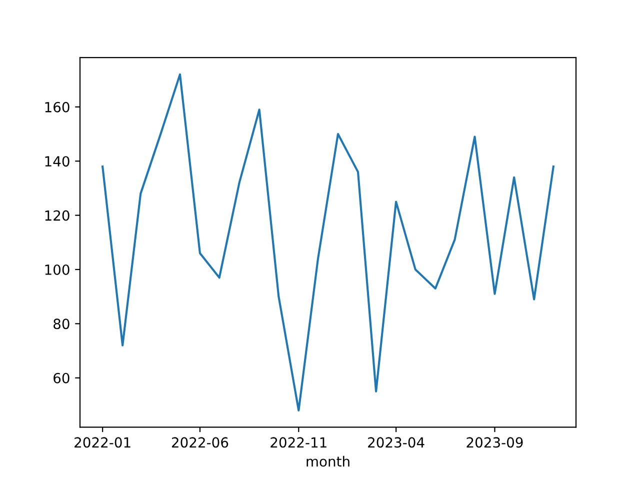 Image resolution: width=640 pixels, height=480 pixels. I want to click on y-tick-label: 160, so click(57, 107).